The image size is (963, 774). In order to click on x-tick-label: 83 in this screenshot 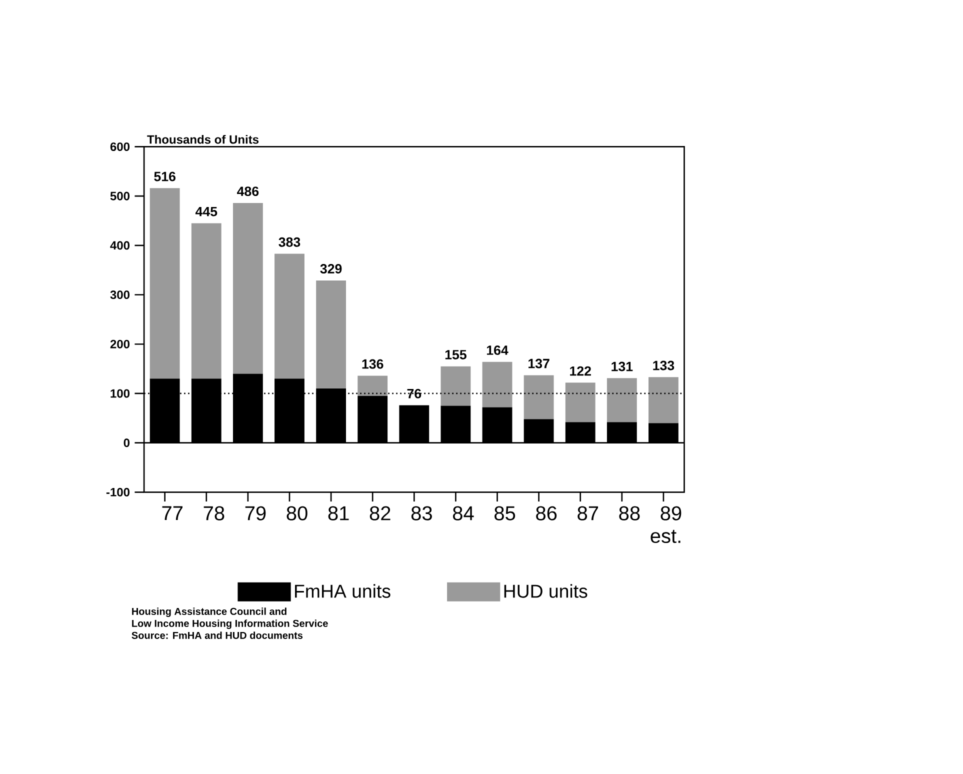, I will do `click(421, 513)`.